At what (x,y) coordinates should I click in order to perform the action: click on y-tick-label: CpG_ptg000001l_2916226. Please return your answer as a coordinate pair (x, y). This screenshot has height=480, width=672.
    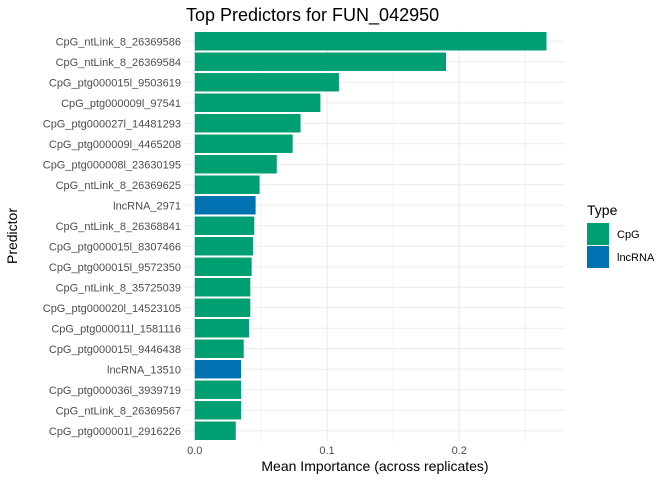
    Looking at the image, I should click on (115, 432).